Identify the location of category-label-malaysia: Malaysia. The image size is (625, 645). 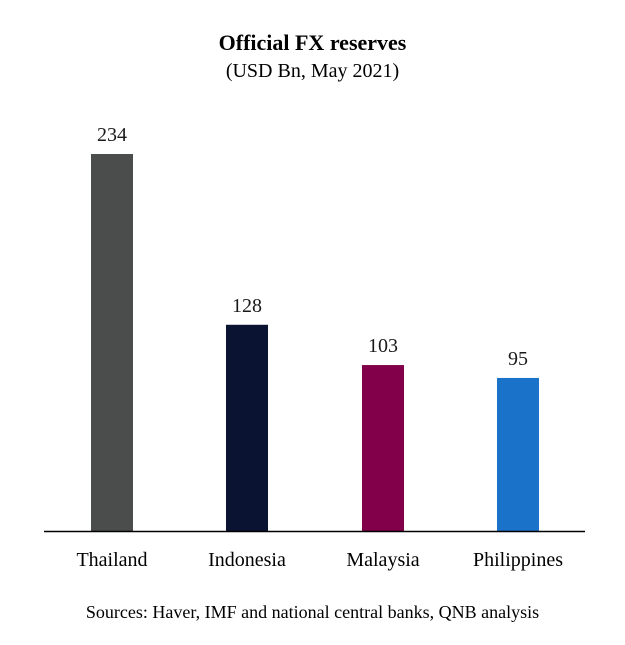
(382, 560).